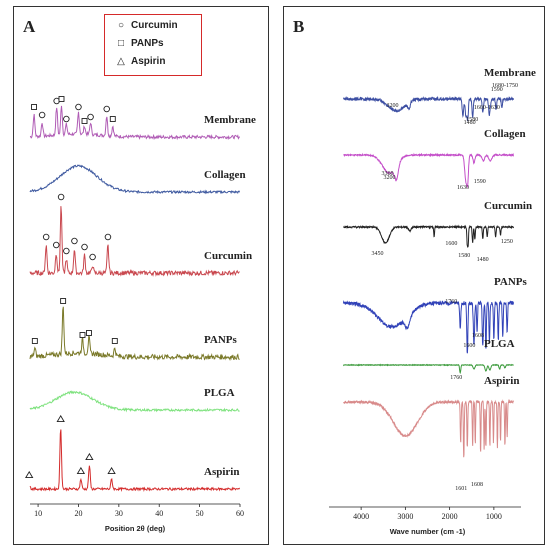  What do you see at coordinates (361, 516) in the screenshot?
I see `x-tick-label: 4000` at bounding box center [361, 516].